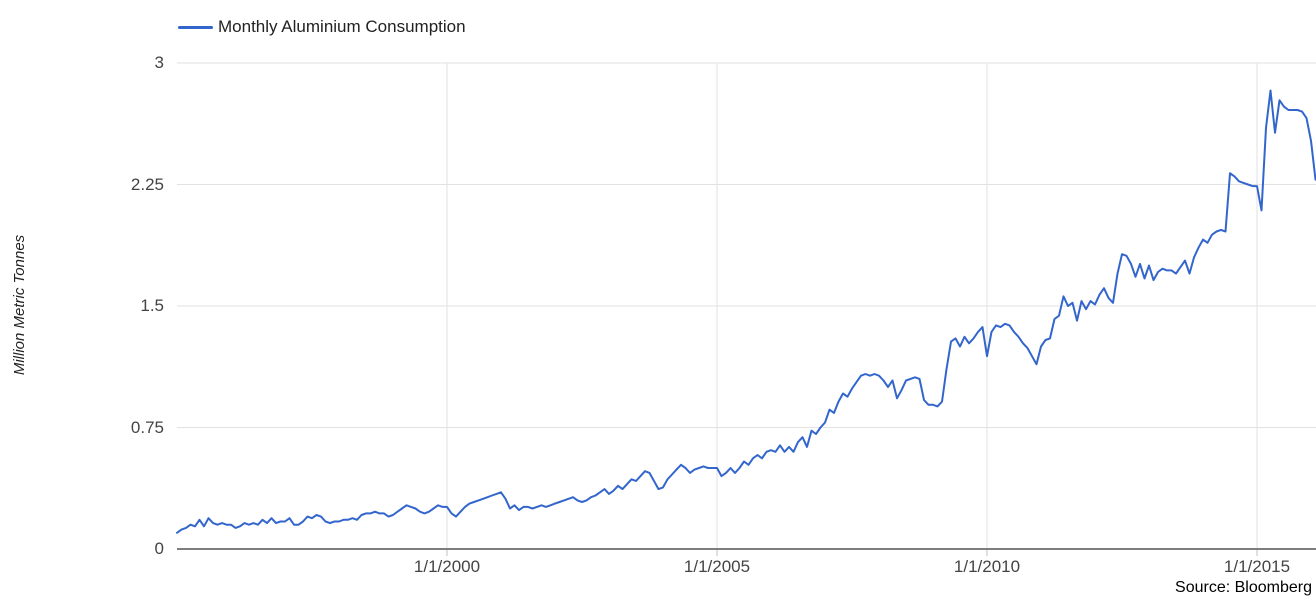 Image resolution: width=1316 pixels, height=604 pixels. I want to click on x-tick-label: 1/1/2005, so click(717, 566).